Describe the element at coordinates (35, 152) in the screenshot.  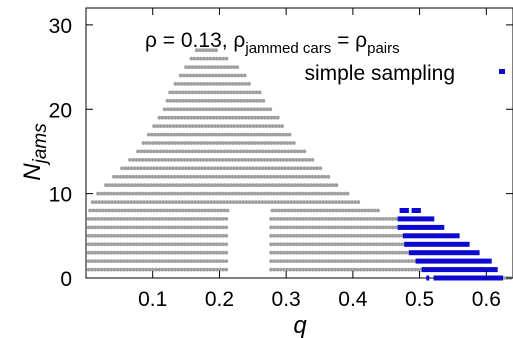
I see `y-axis-label: Njams` at that location.